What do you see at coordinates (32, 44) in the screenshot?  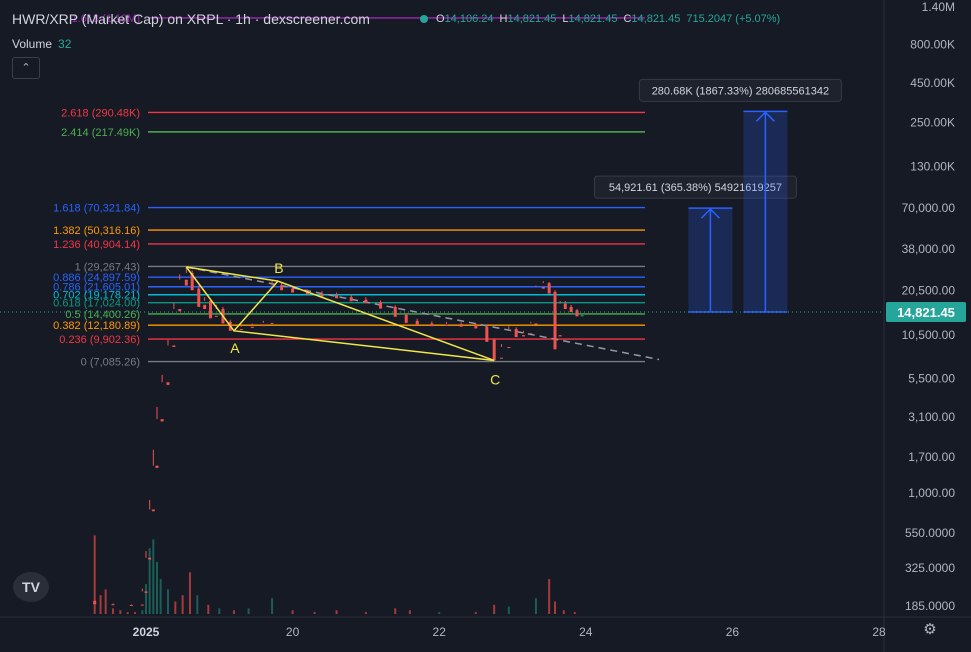 I see `volume-label: Volume` at bounding box center [32, 44].